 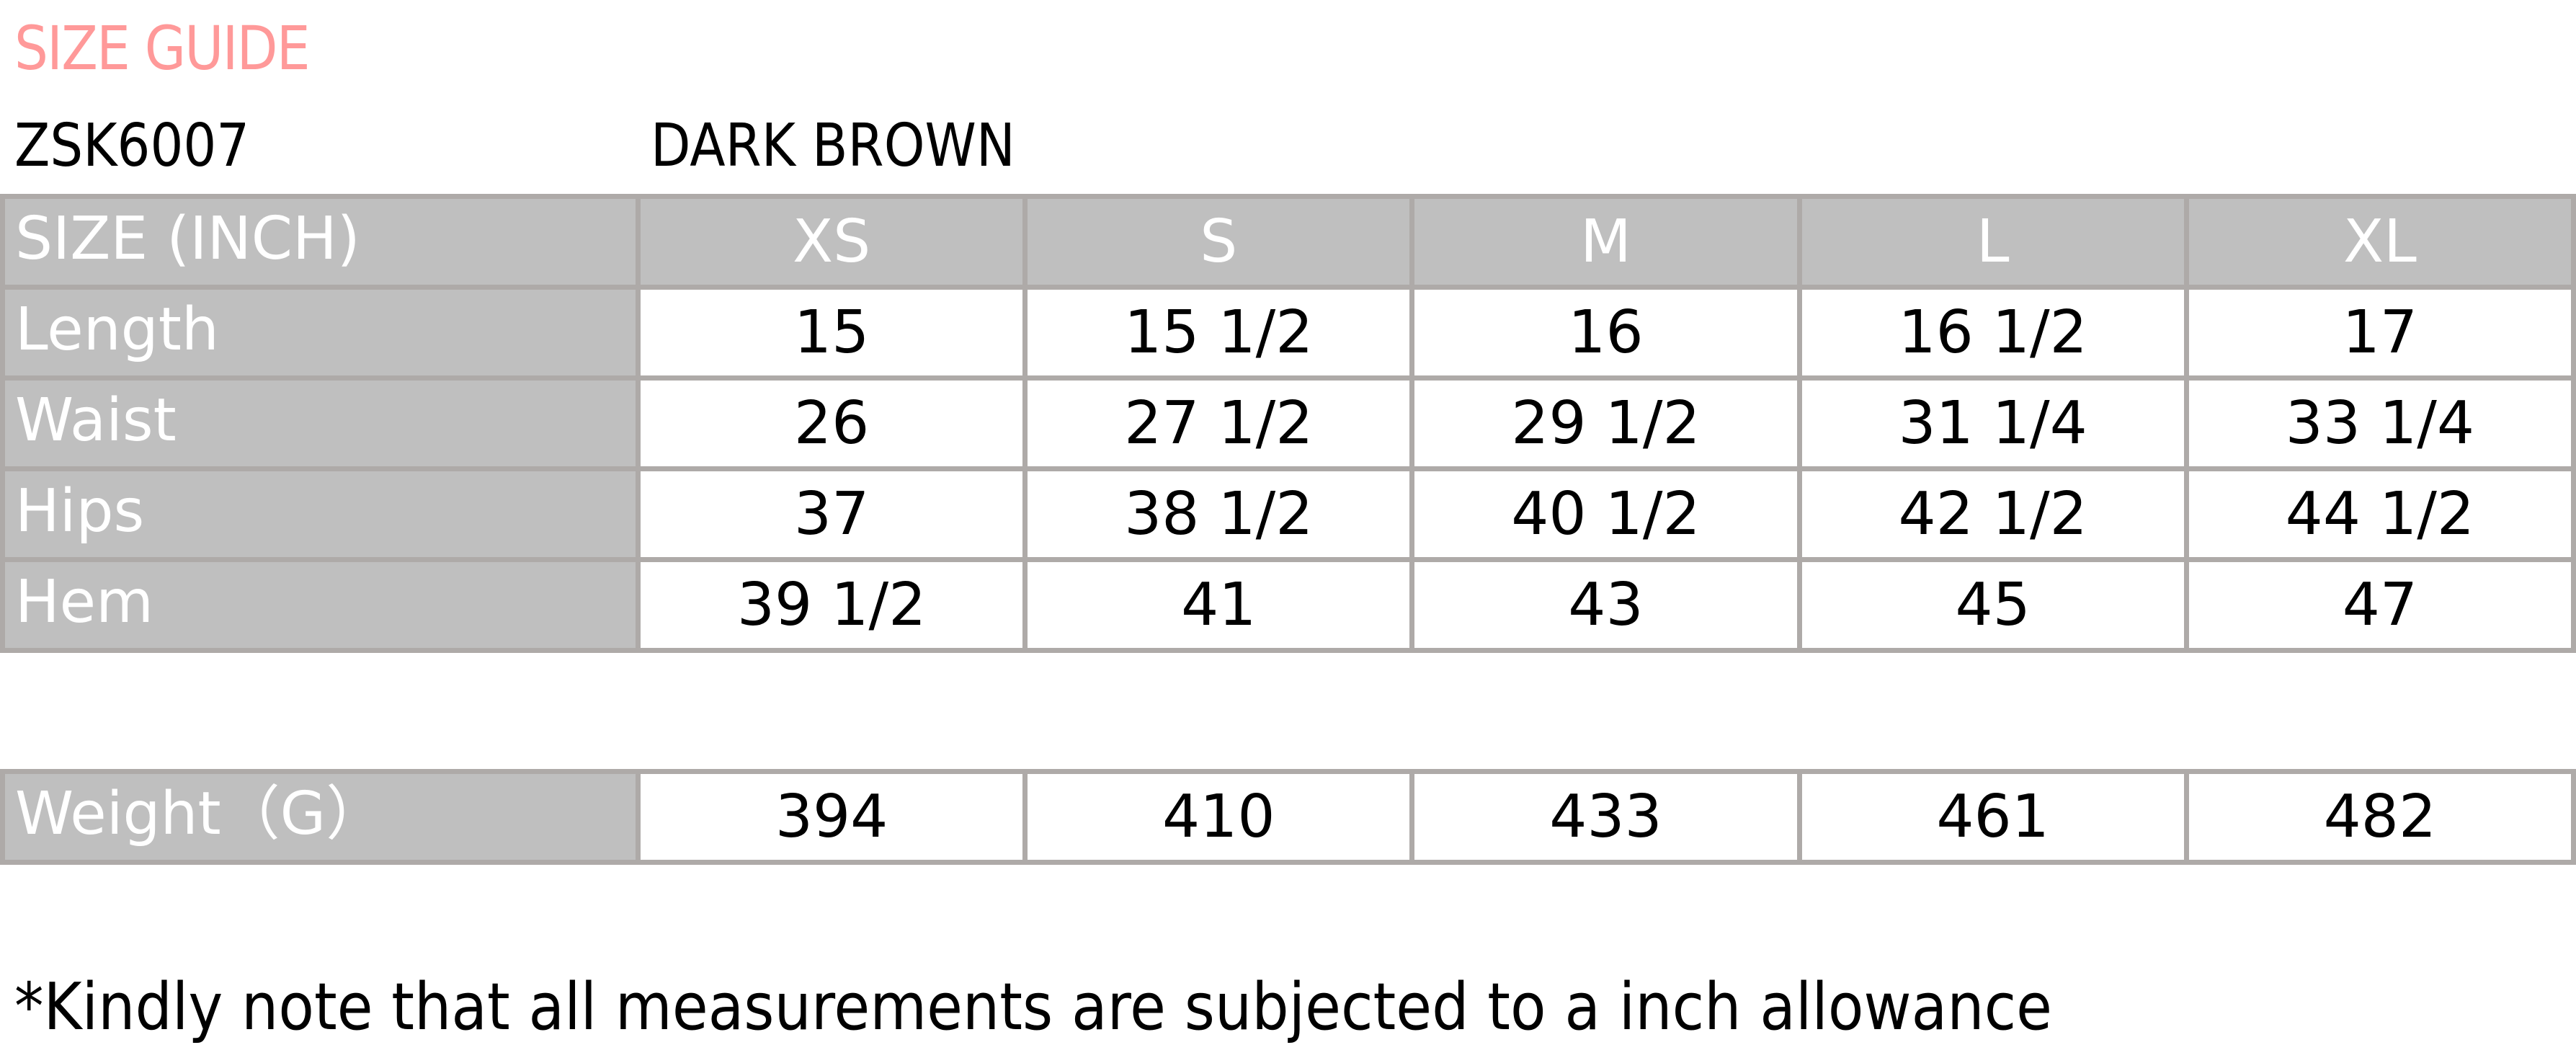 I want to click on size-header-row: SIZE (INCH) XS S M L XL, so click(x=1288, y=242).